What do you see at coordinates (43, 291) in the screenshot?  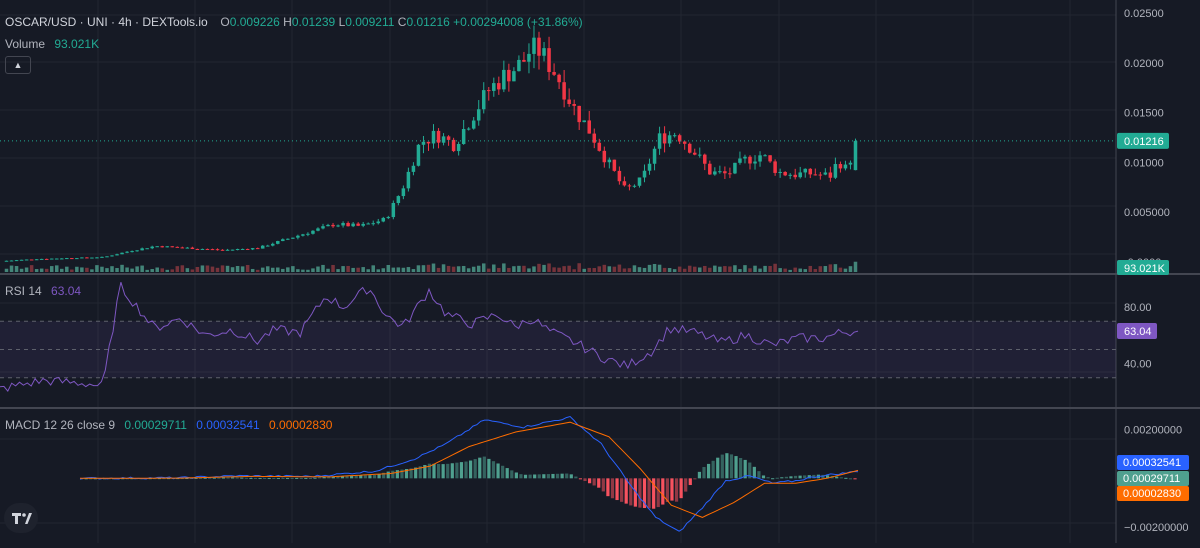 I see `rsi-legend: RSI 14 63.04` at bounding box center [43, 291].